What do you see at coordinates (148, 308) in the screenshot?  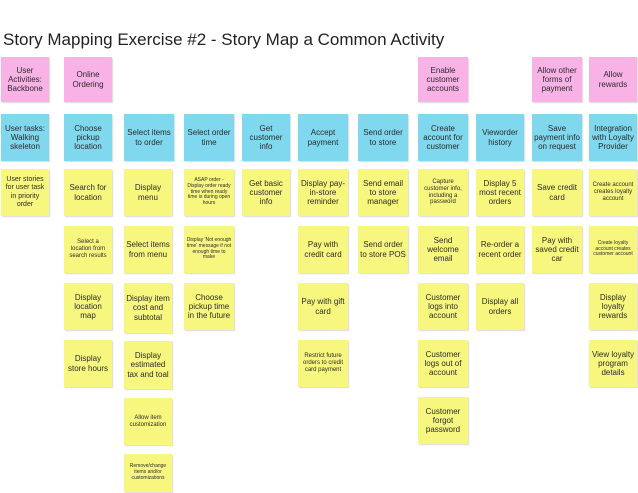 I see `sticky-story-items: Display item cost and subtotal` at bounding box center [148, 308].